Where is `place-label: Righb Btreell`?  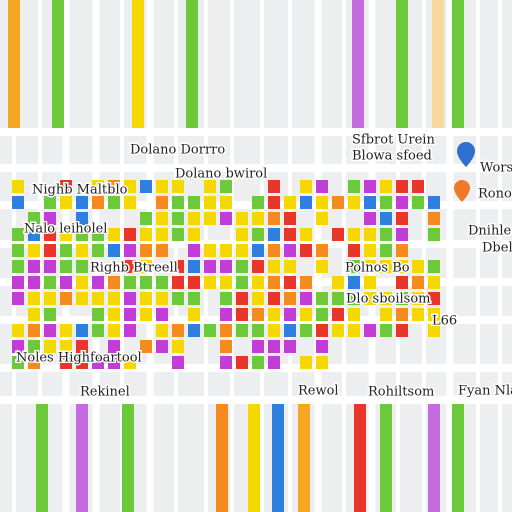 place-label: Righb Btreell is located at coordinates (134, 268).